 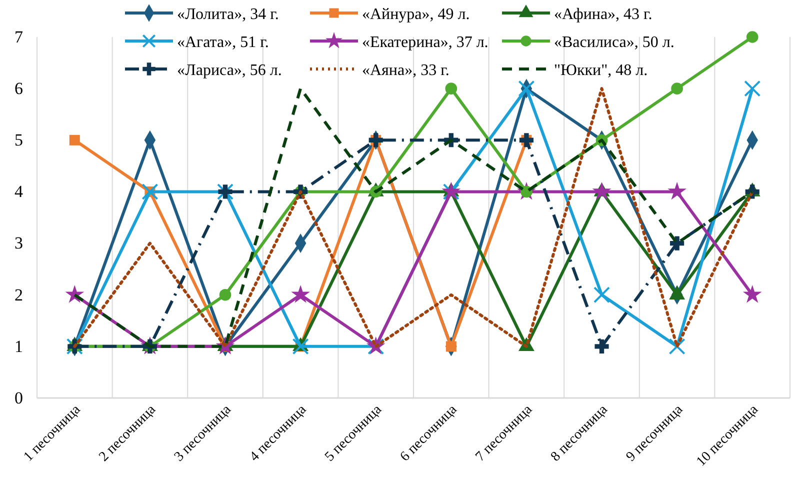 I want to click on legend-label: «Лариса», 56 л., so click(x=229, y=70).